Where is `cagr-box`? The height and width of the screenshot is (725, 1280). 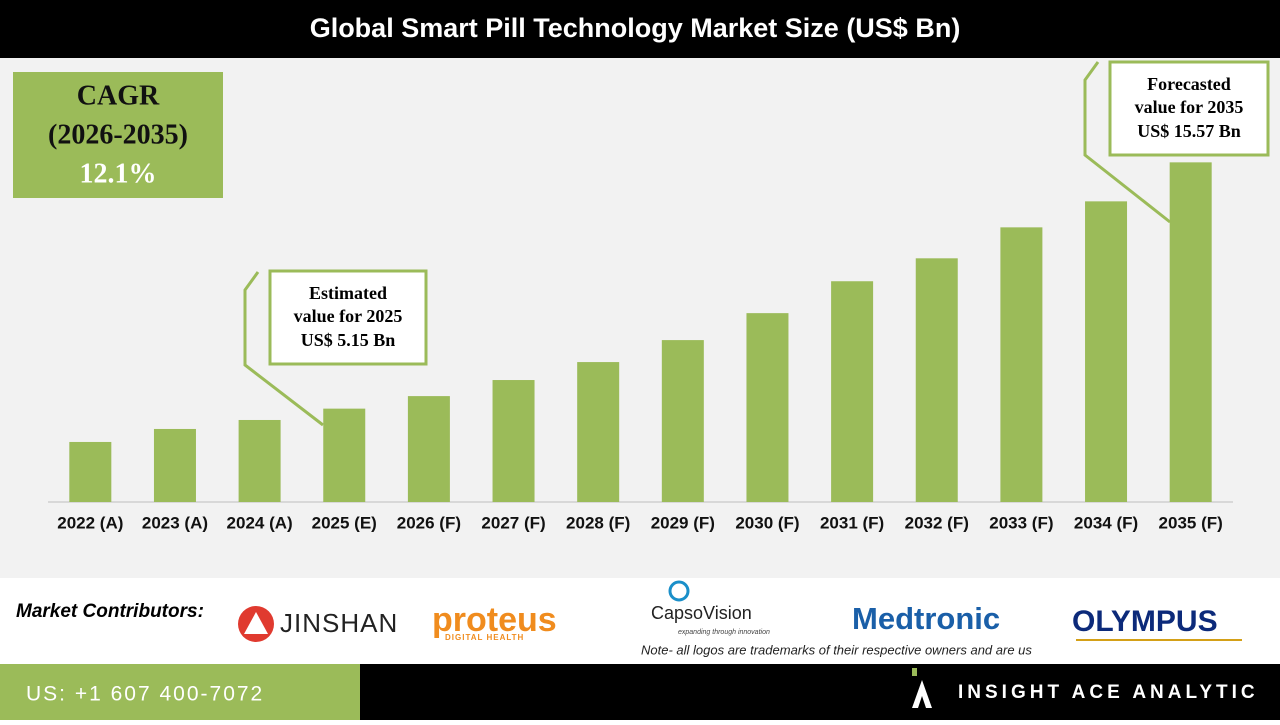
cagr-box is located at coordinates (118, 135).